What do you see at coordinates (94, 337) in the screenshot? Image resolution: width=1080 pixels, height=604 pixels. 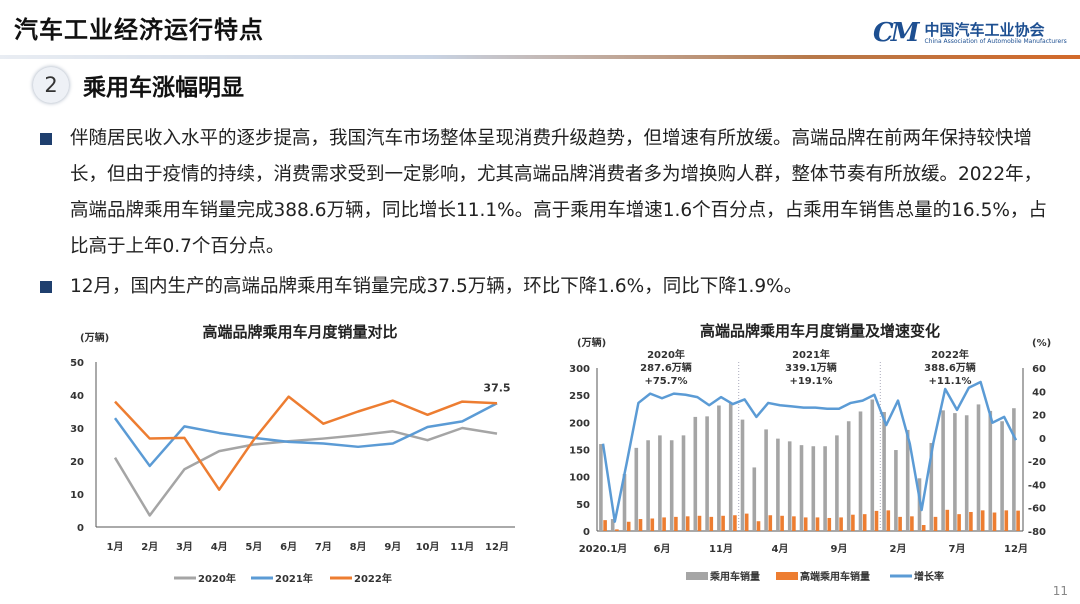 I see `y-axis-unit: (万辆)` at bounding box center [94, 337].